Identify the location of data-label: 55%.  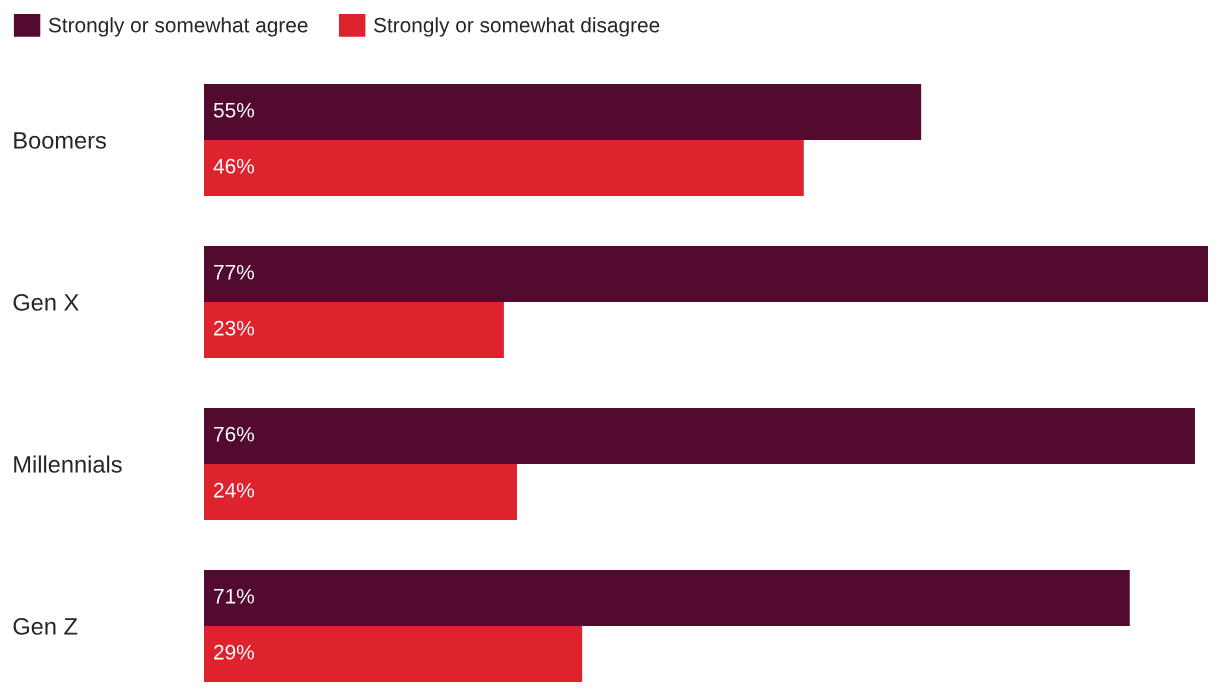
(233, 110).